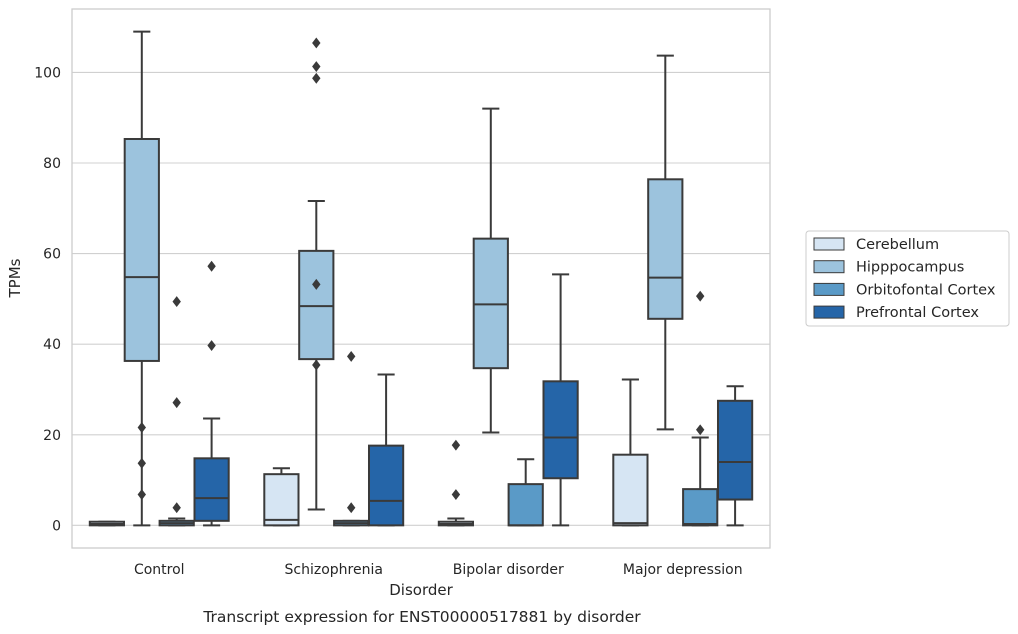 The height and width of the screenshot is (634, 1018). Describe the element at coordinates (52, 436) in the screenshot. I see `y-tick-label: 20` at that location.